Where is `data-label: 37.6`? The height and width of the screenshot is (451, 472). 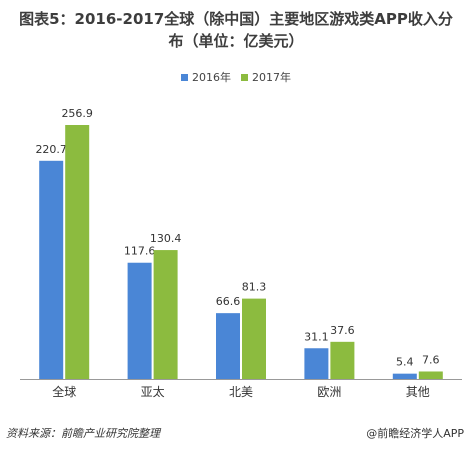
data-label: 37.6 is located at coordinates (342, 330).